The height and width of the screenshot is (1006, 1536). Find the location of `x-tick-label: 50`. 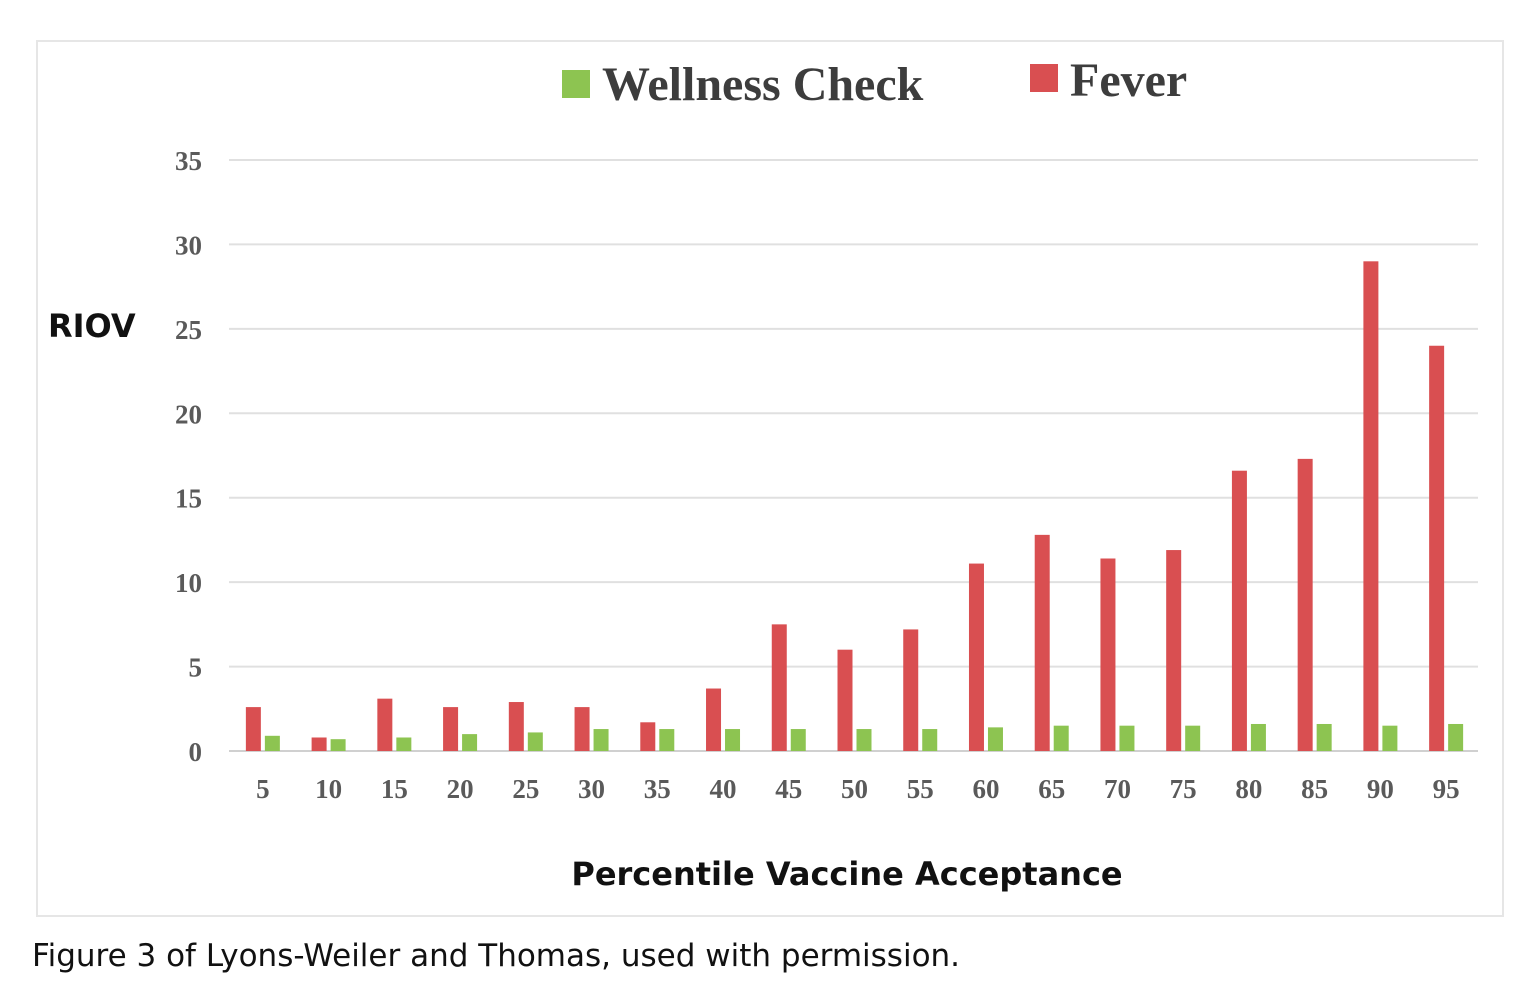

x-tick-label: 50 is located at coordinates (854, 789).